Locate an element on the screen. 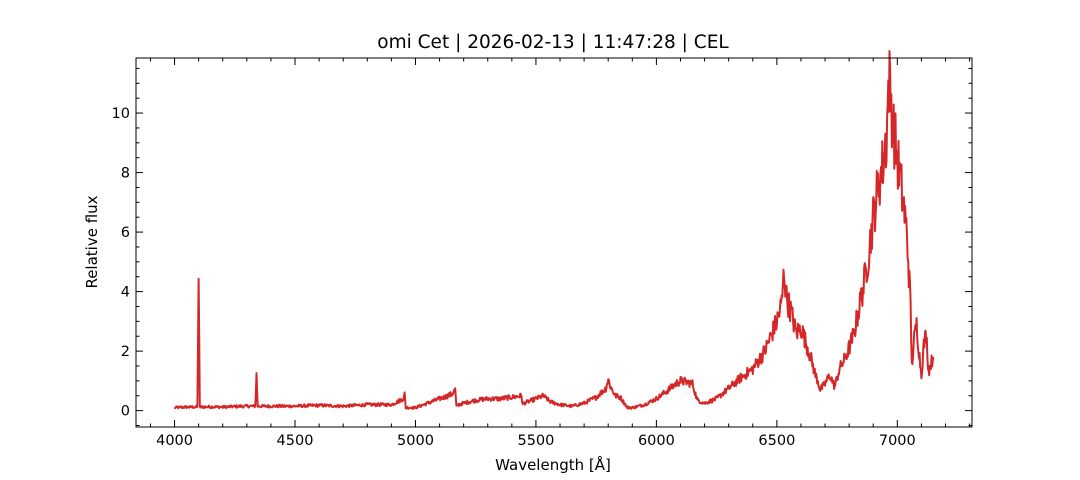 The width and height of the screenshot is (1080, 480). x-tick-label: 5000 is located at coordinates (415, 441).